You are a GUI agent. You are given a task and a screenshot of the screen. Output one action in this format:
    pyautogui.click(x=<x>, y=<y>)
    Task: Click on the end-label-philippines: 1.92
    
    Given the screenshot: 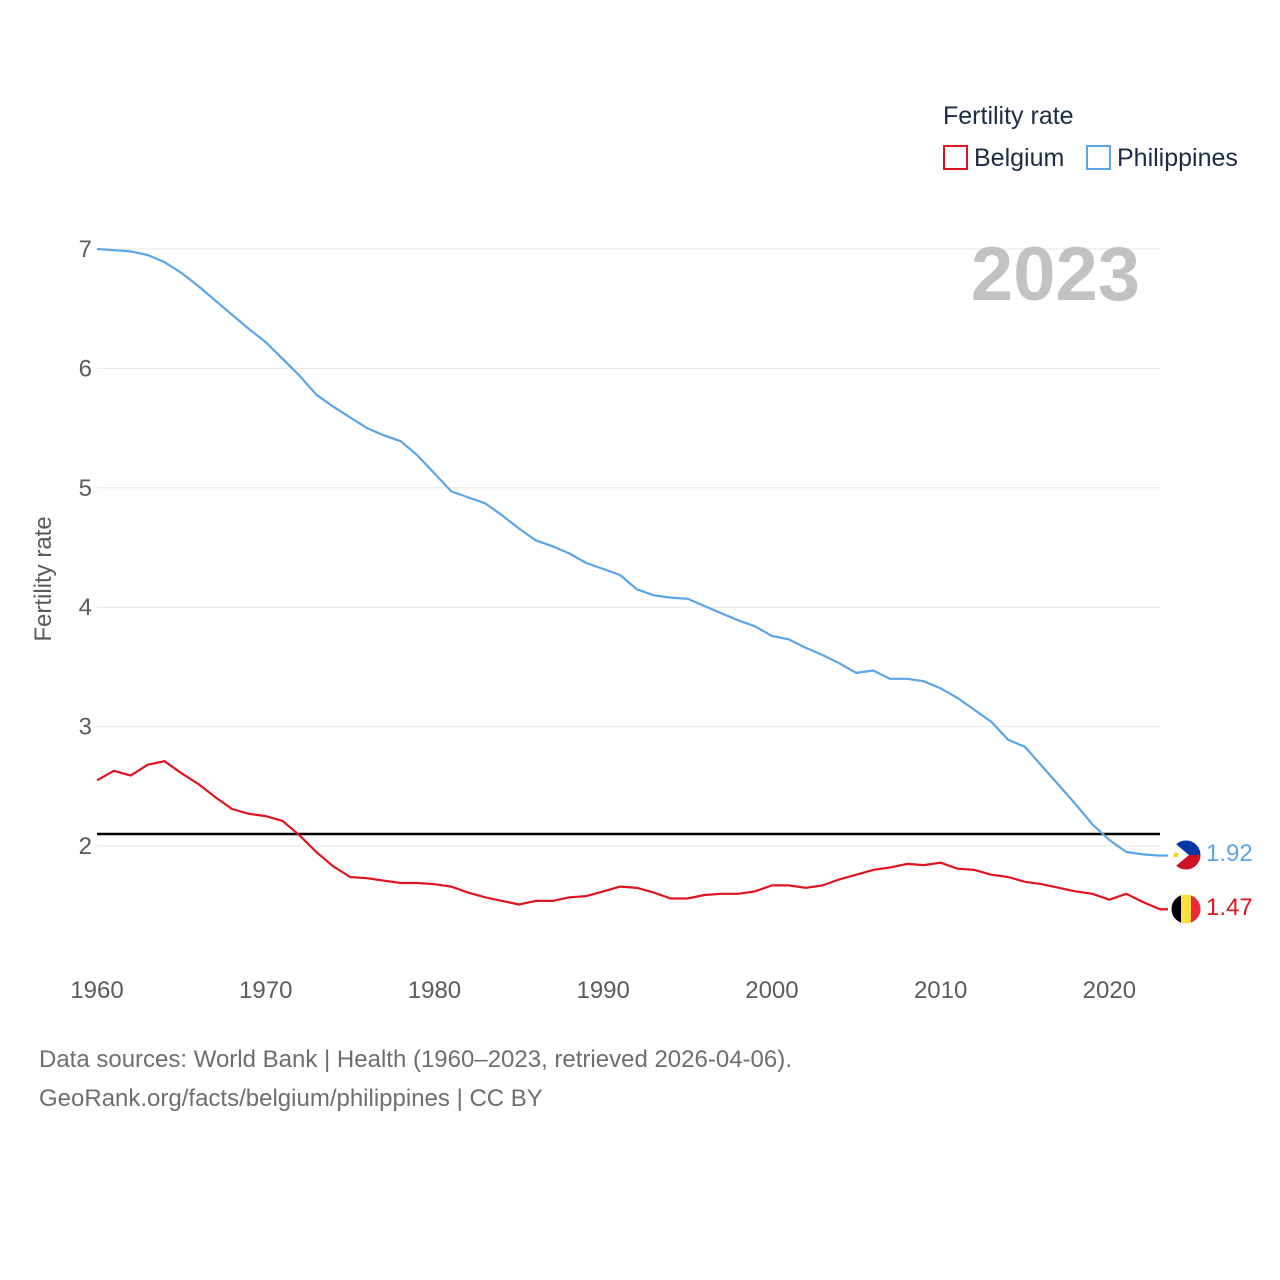 What is the action you would take?
    pyautogui.click(x=1229, y=853)
    